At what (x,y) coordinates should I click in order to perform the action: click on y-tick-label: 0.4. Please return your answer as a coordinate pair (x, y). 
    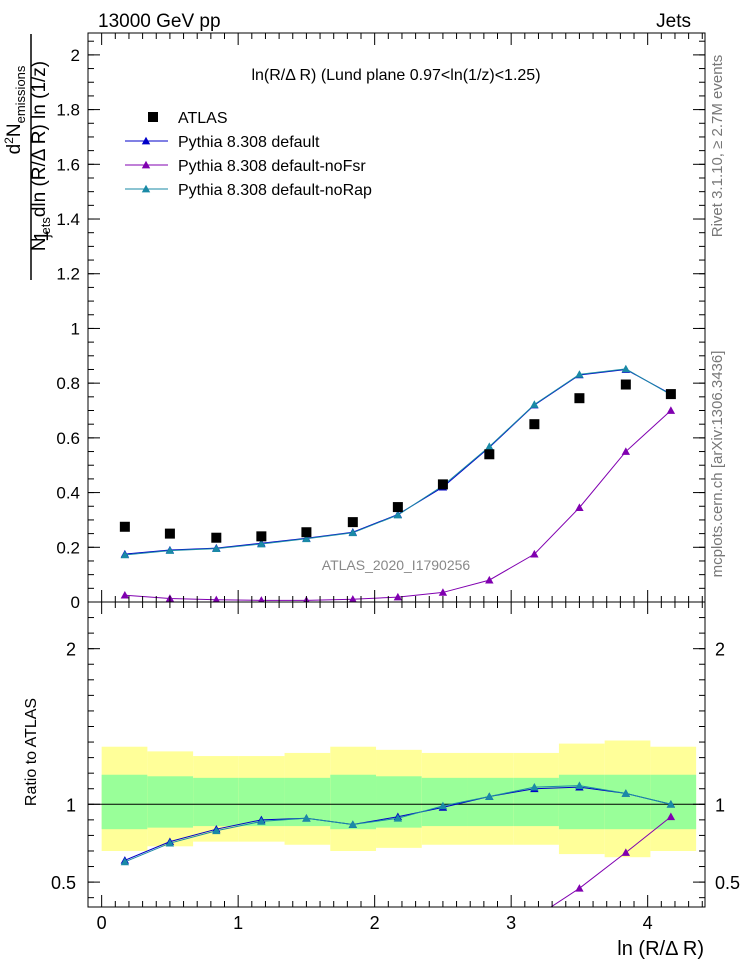
    Looking at the image, I should click on (68, 493).